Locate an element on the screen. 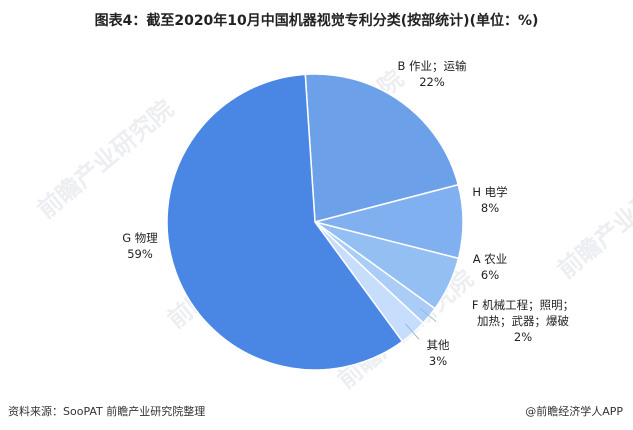 The height and width of the screenshot is (430, 633). slice-label: F 机械工程；照明； 加热；武器；爆破 2% is located at coordinates (523, 321).